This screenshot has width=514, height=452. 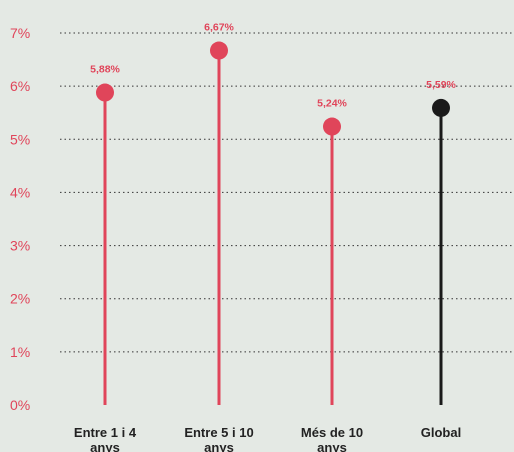 I want to click on data-label: 5,24%, so click(x=332, y=104).